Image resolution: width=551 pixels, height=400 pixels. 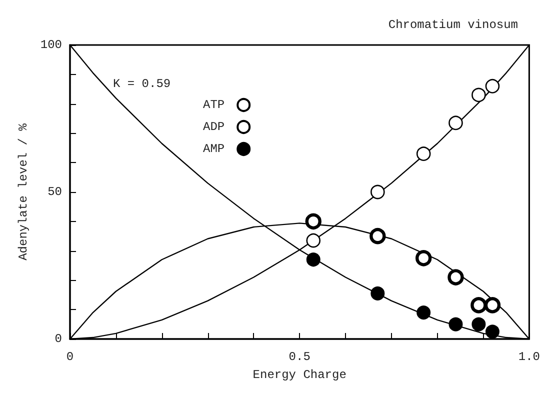 What do you see at coordinates (51, 45) in the screenshot?
I see `y-tick-label: 100` at bounding box center [51, 45].